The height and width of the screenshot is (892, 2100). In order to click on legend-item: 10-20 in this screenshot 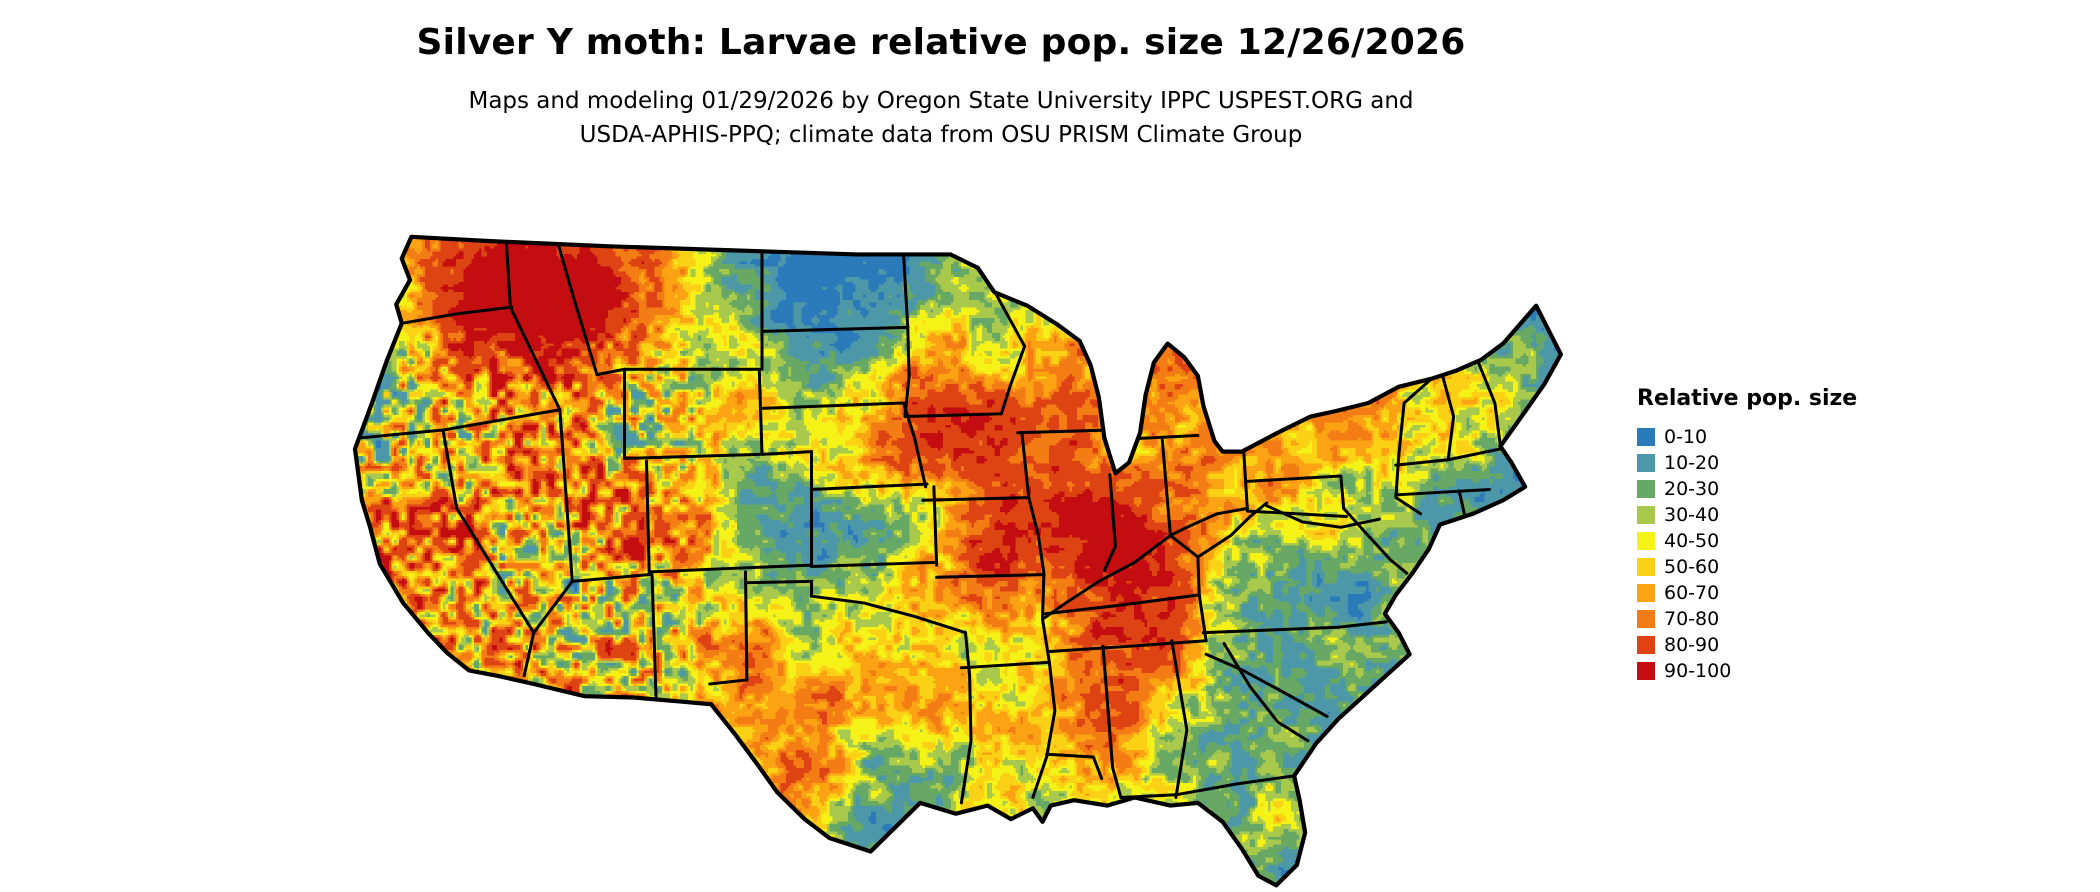, I will do `click(1787, 463)`.